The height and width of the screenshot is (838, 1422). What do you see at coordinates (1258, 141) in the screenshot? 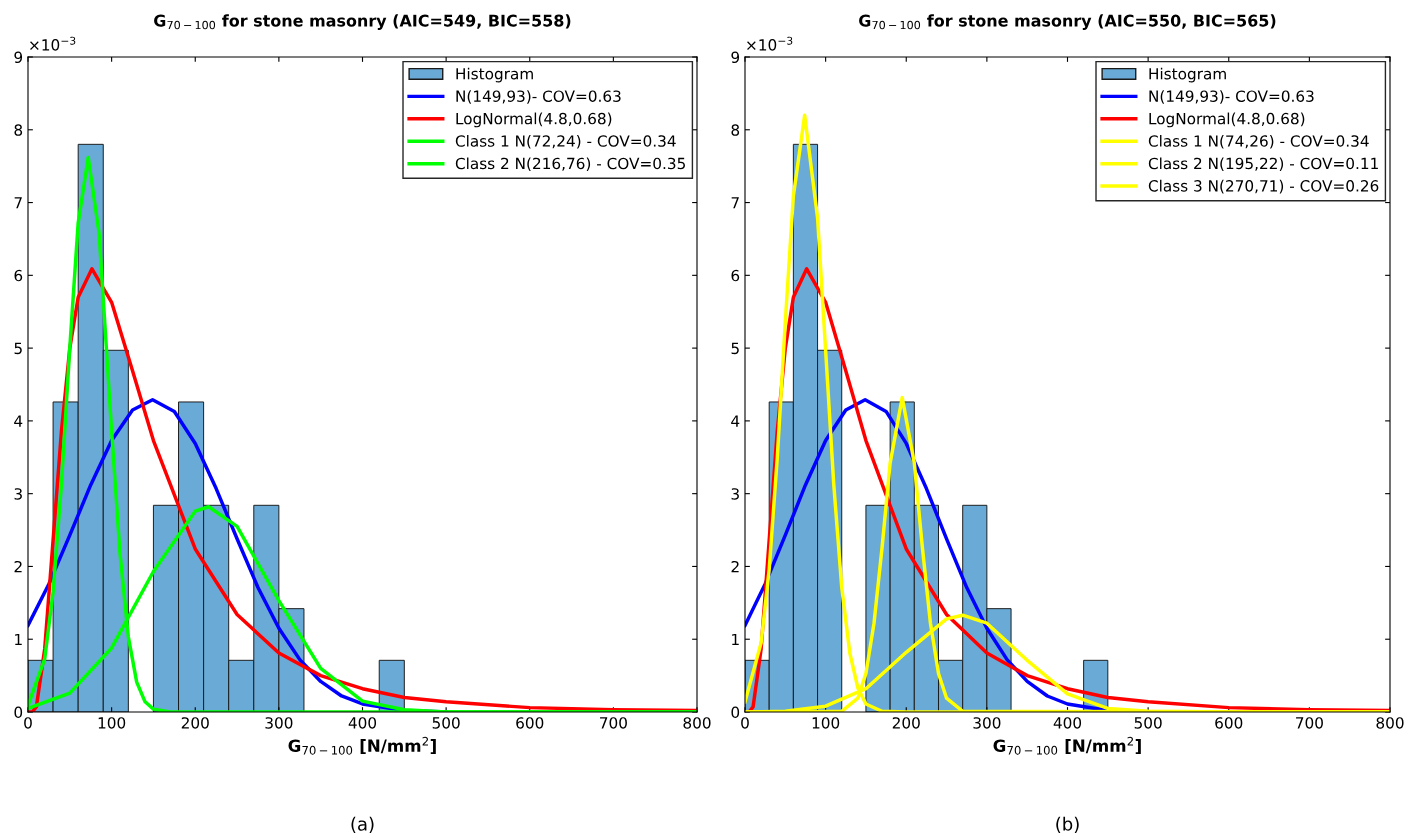
I see `legend-label: Class 1 N(74,26) - COV=0.34` at bounding box center [1258, 141].